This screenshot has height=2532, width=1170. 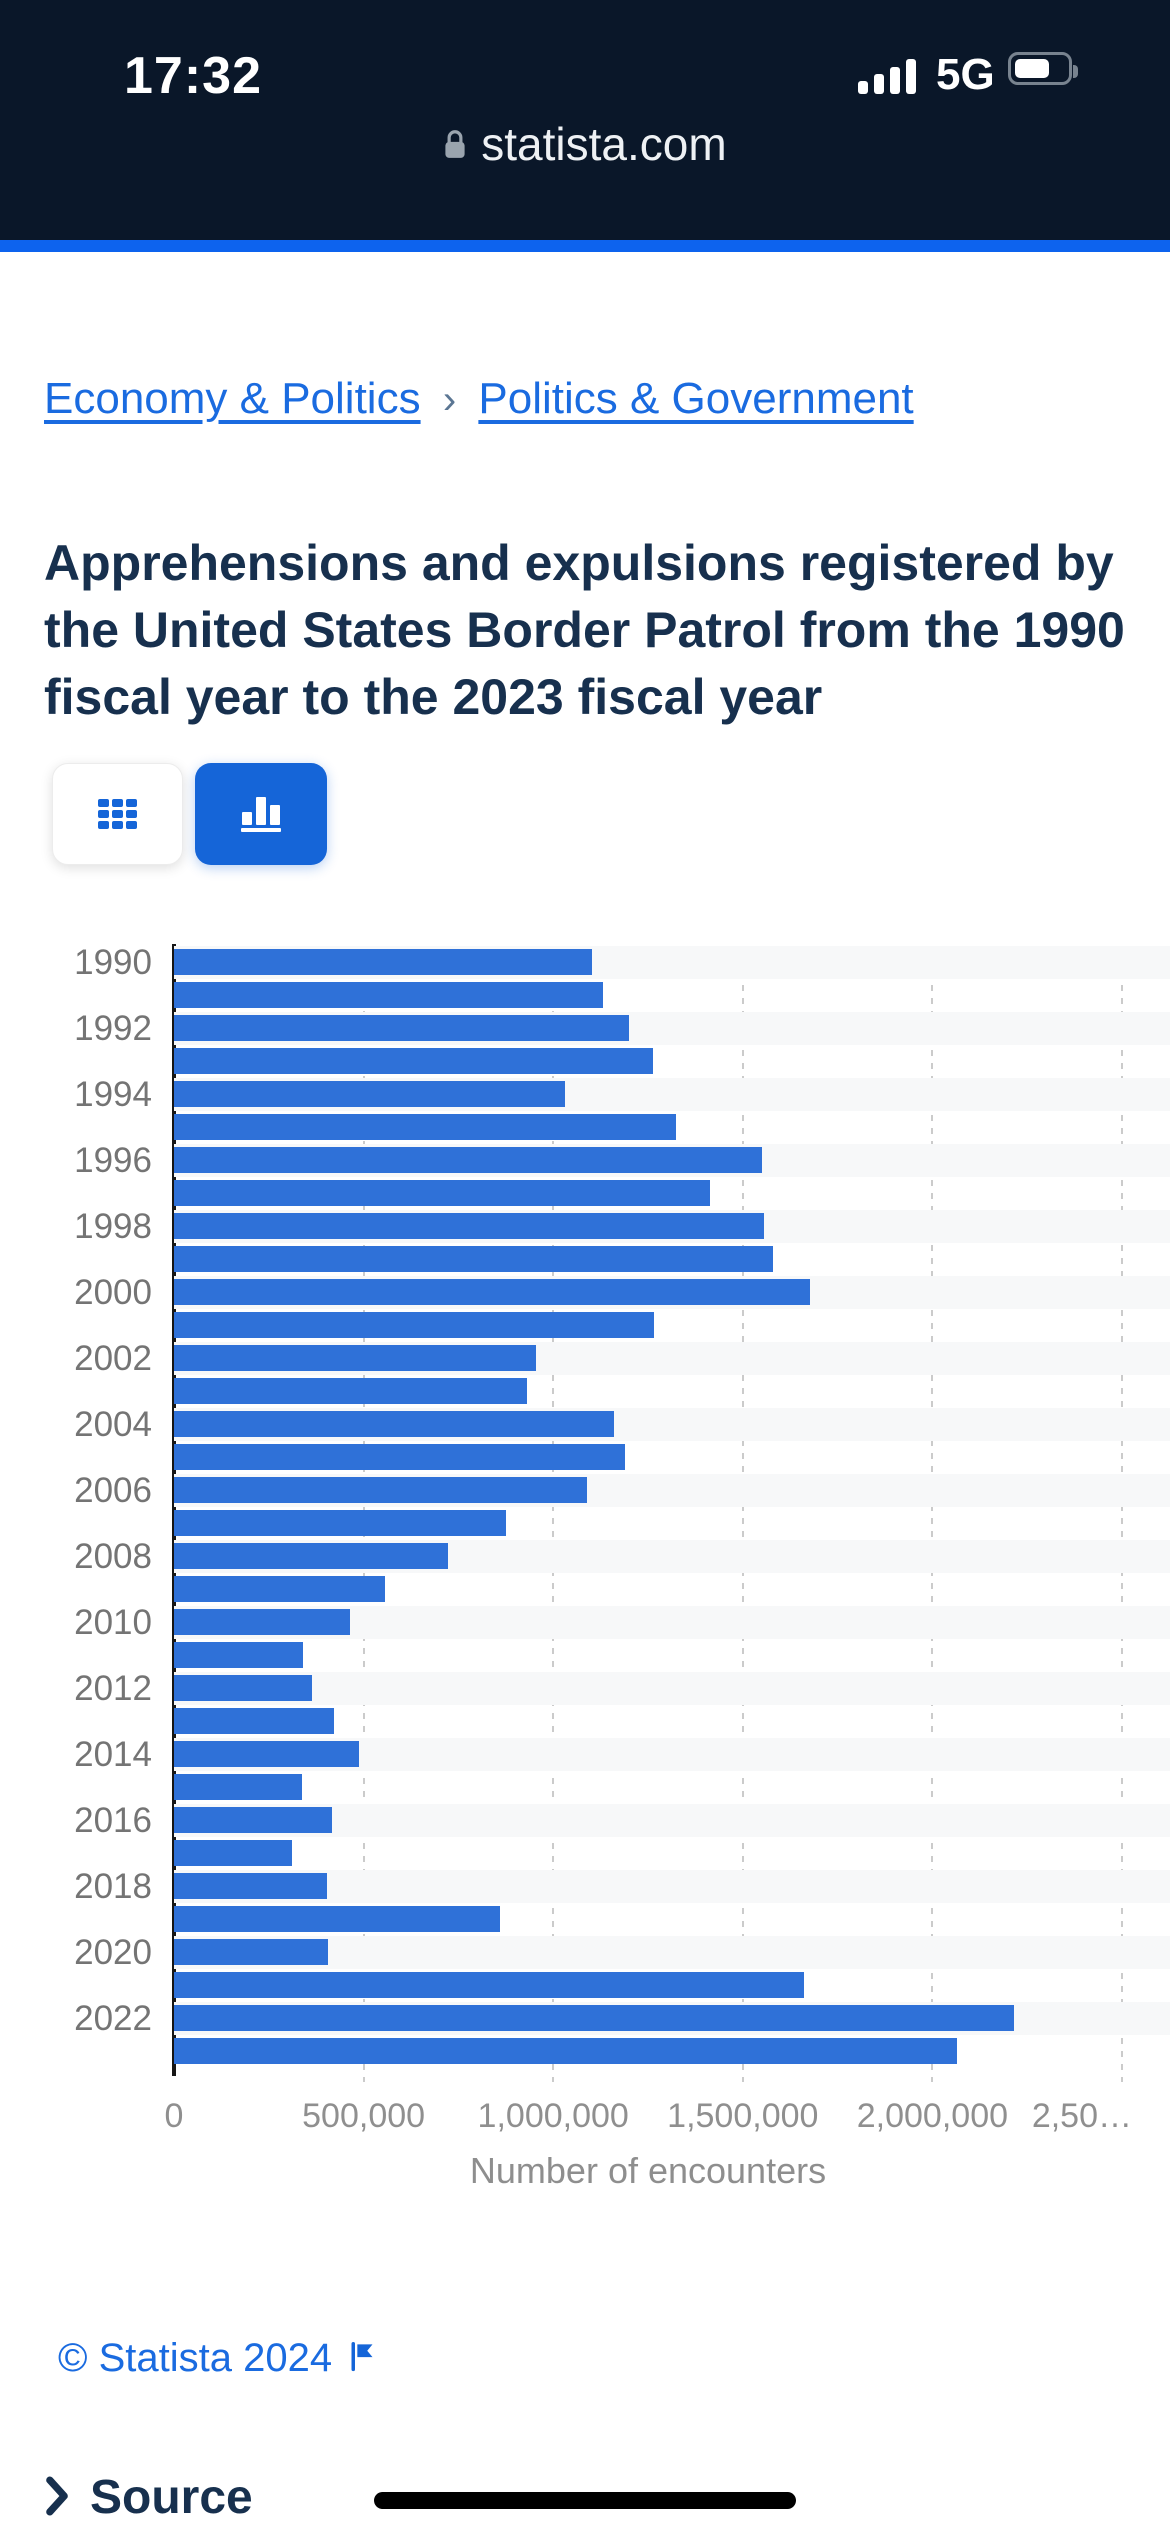 What do you see at coordinates (113, 1094) in the screenshot?
I see `y-axis-label-1994: 1994` at bounding box center [113, 1094].